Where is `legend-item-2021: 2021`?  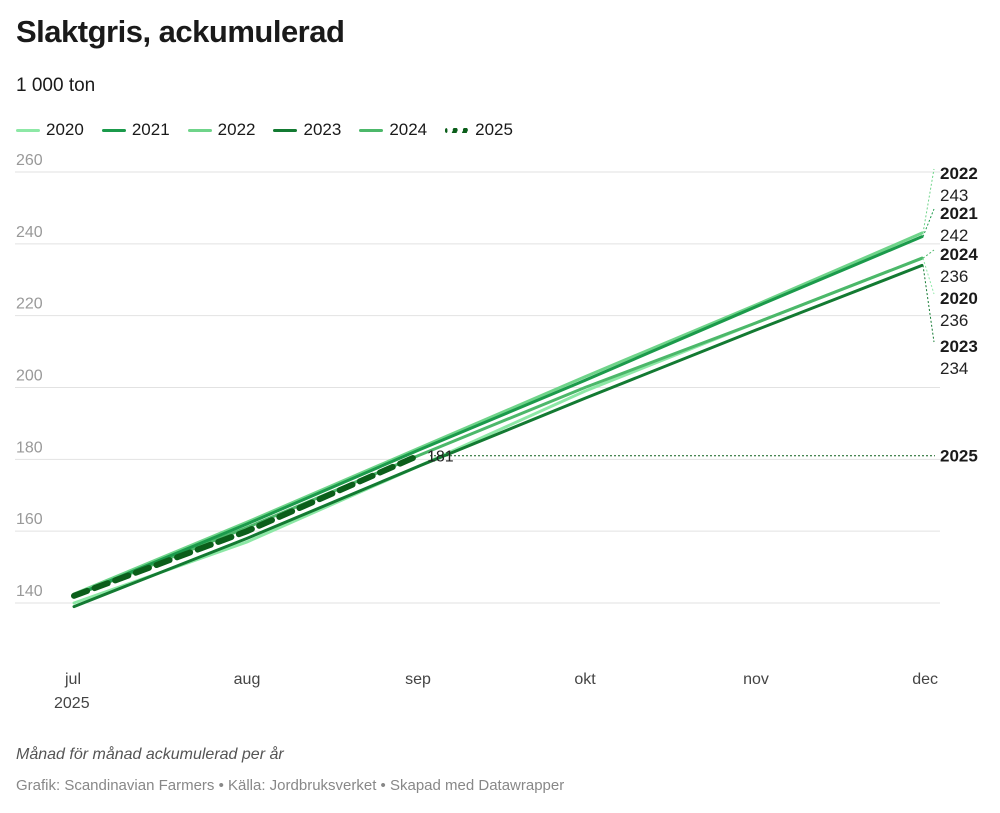 legend-item-2021: 2021 is located at coordinates (135, 130).